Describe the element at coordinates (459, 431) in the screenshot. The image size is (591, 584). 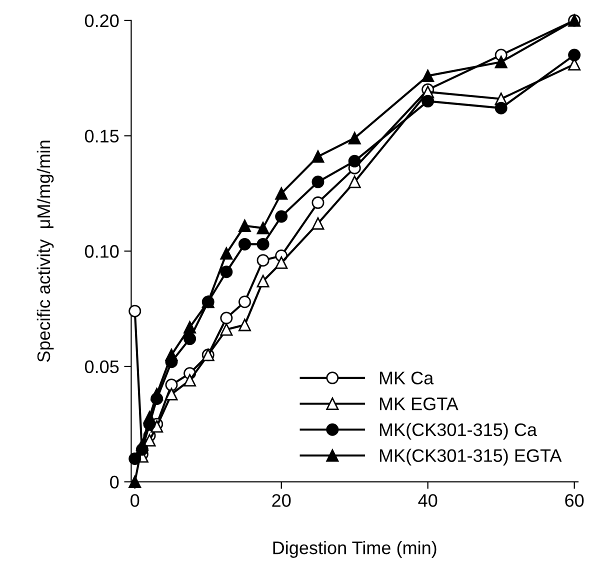
I see `legend-label: MK(CK301-315) Ca` at that location.